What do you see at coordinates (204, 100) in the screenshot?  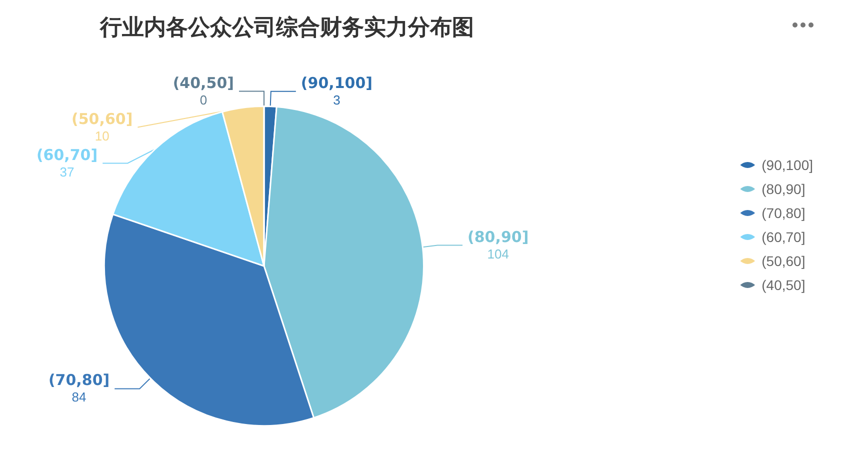 I see `text: 0` at bounding box center [204, 100].